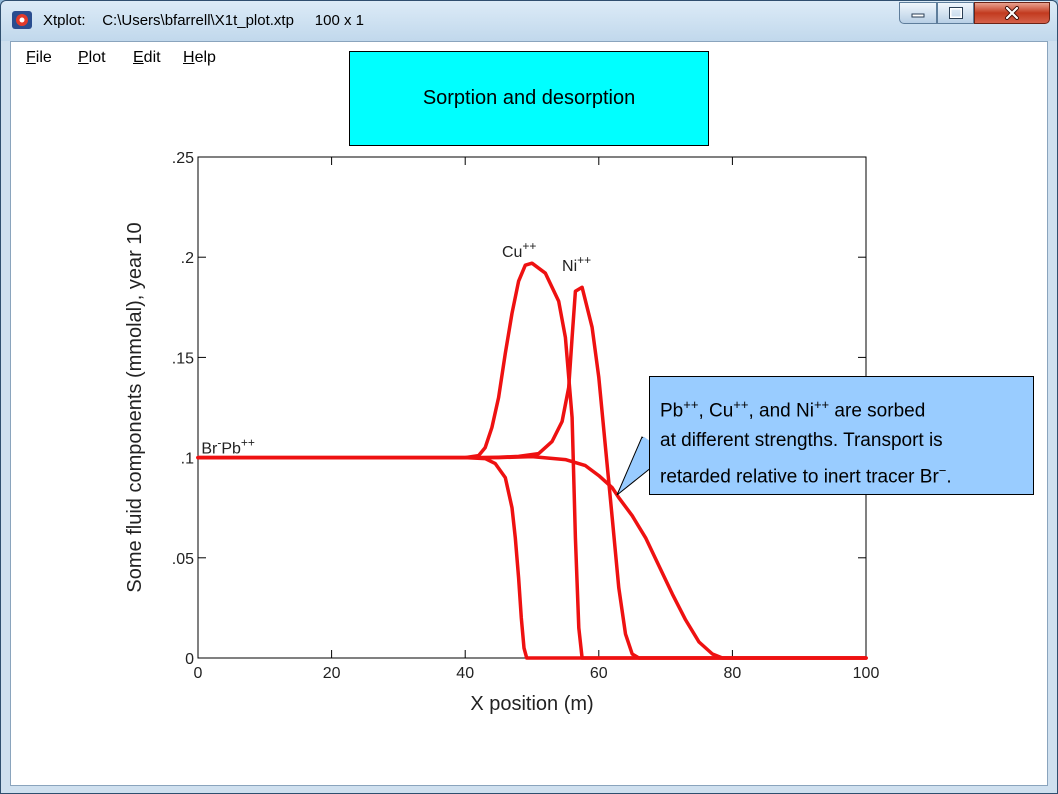  What do you see at coordinates (918, 15) in the screenshot?
I see `minimize-icon` at bounding box center [918, 15].